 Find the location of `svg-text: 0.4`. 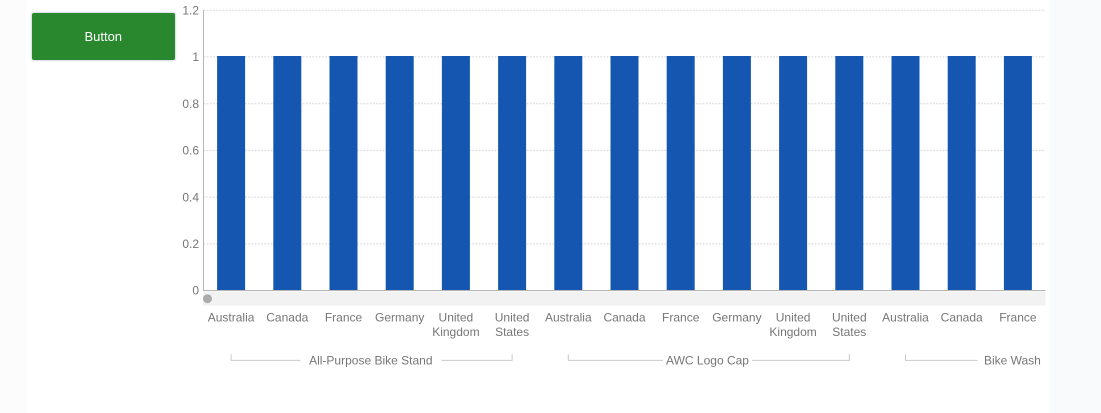

svg-text: 0.4 is located at coordinates (190, 197).